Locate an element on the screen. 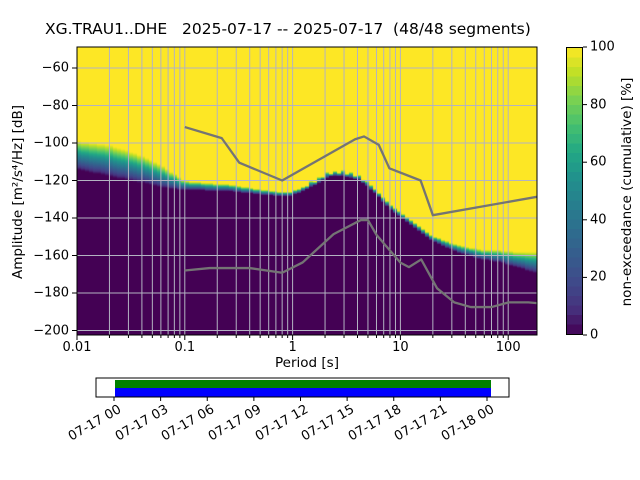 Image resolution: width=640 pixels, height=480 pixels. y-tick-label: −200 is located at coordinates (51, 330).